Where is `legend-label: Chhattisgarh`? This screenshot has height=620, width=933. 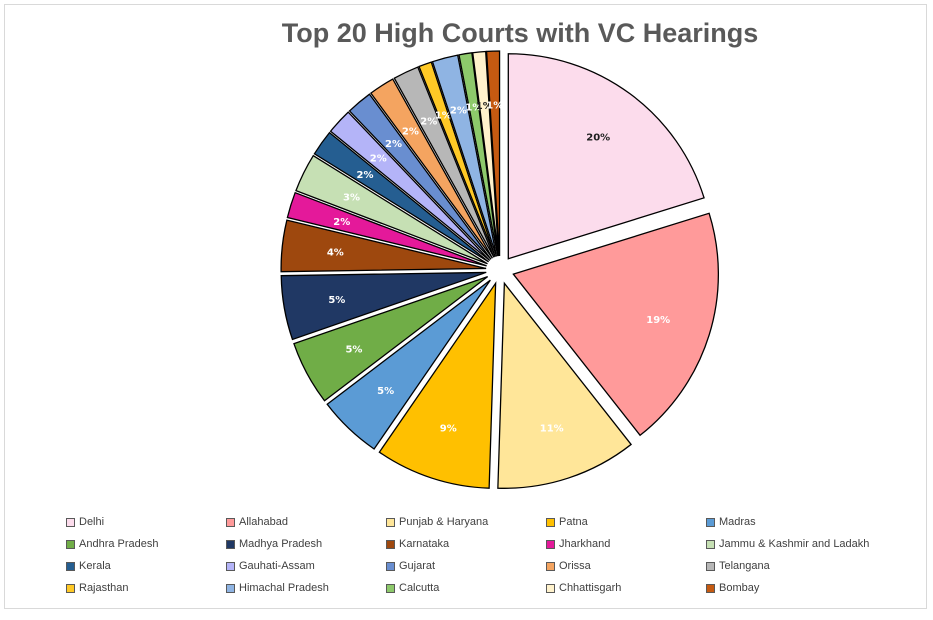
legend-label: Chhattisgarh is located at coordinates (590, 588).